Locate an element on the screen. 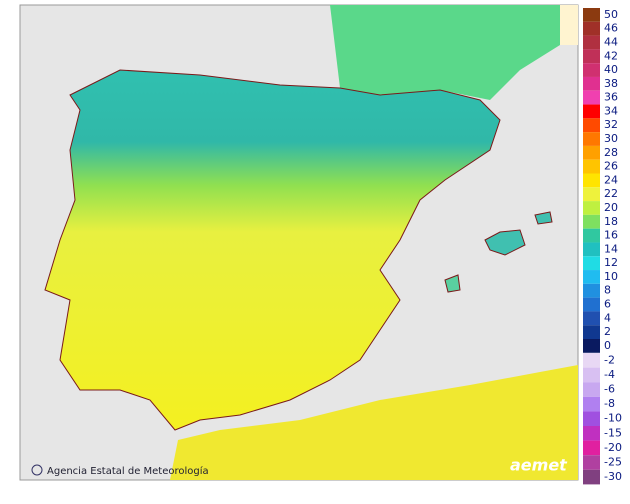 This screenshot has height=504, width=630. ibiza is located at coordinates (452, 283).